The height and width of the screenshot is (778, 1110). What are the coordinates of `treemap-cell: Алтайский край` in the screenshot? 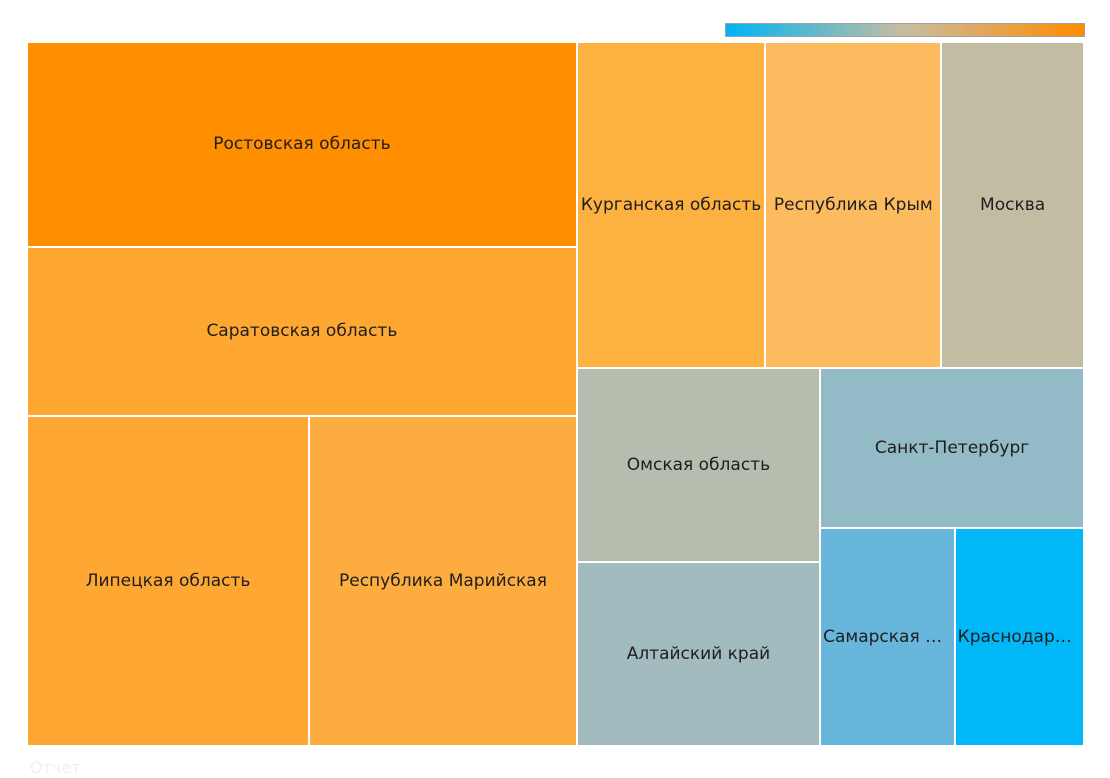 It's located at (699, 654).